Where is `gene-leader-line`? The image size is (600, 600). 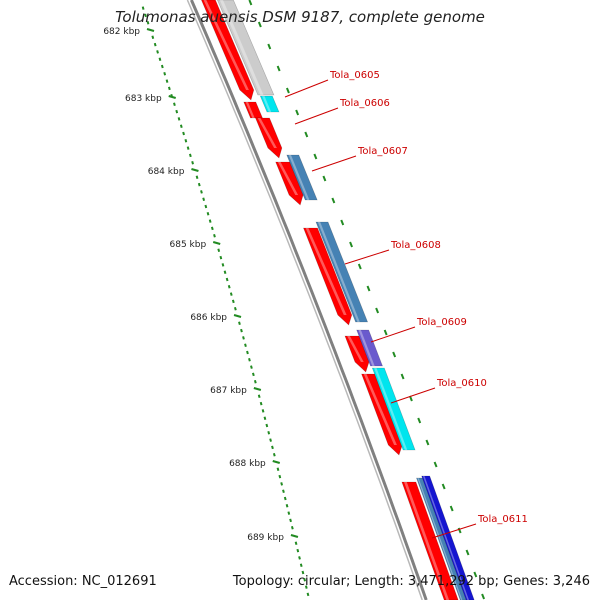 gene-leader-line is located at coordinates (413, 395).